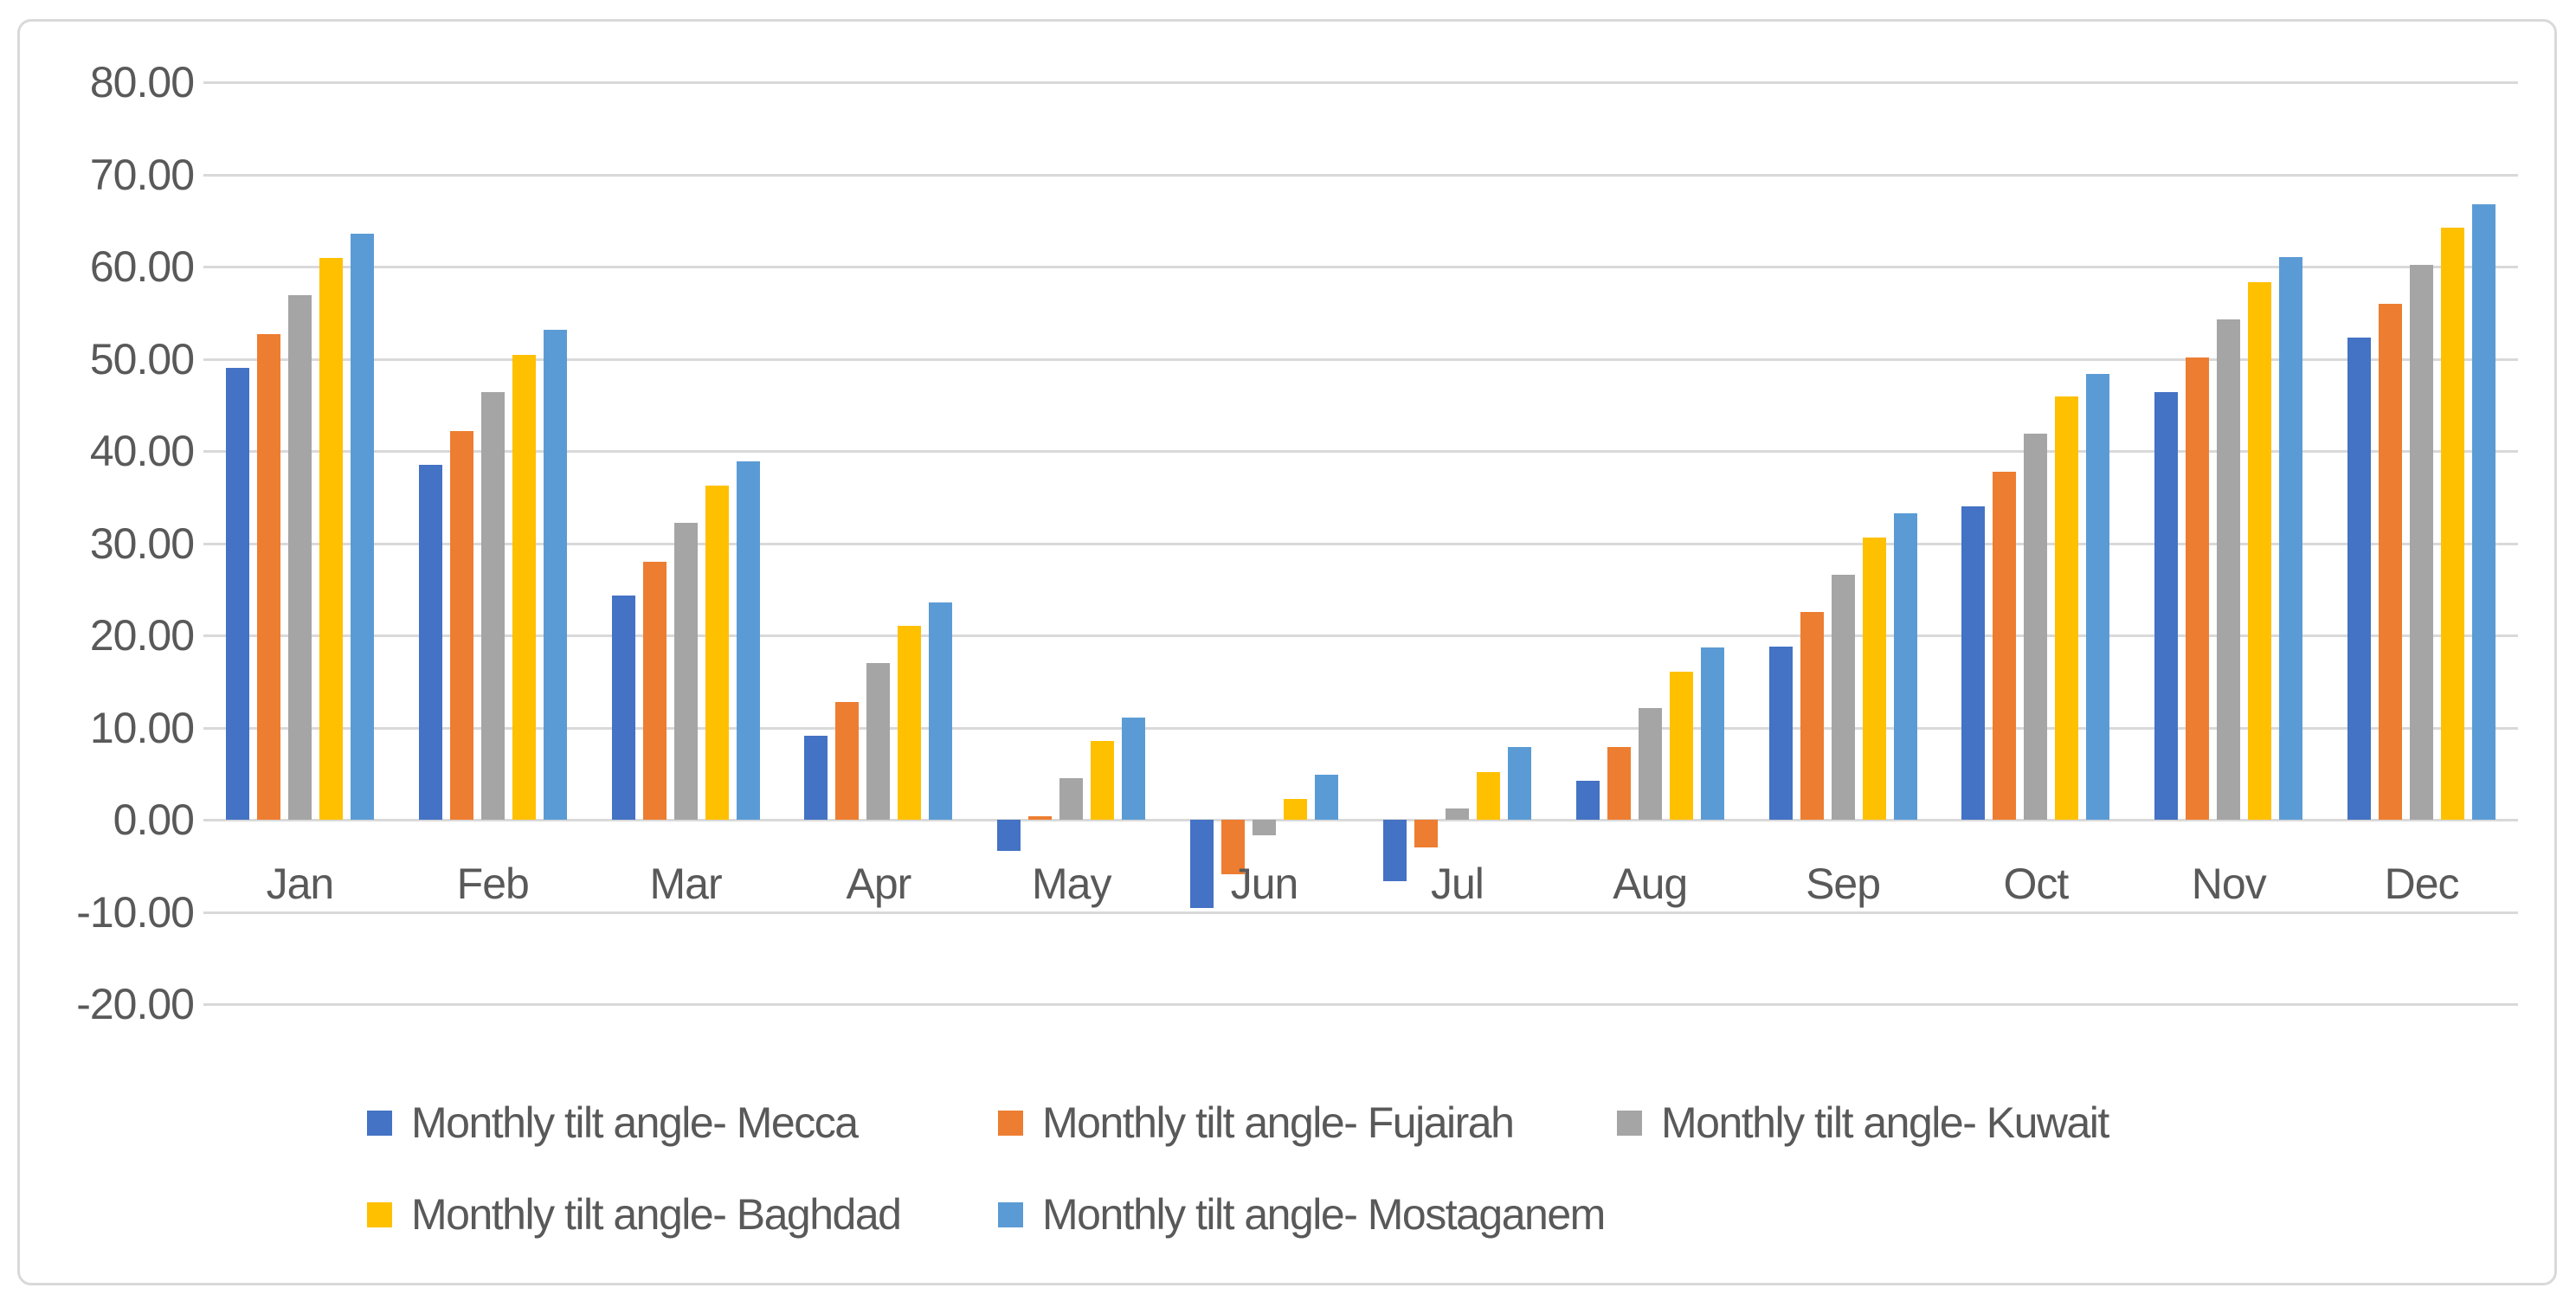 This screenshot has height=1301, width=2576. What do you see at coordinates (686, 884) in the screenshot?
I see `x-axis-label-mar: Mar` at bounding box center [686, 884].